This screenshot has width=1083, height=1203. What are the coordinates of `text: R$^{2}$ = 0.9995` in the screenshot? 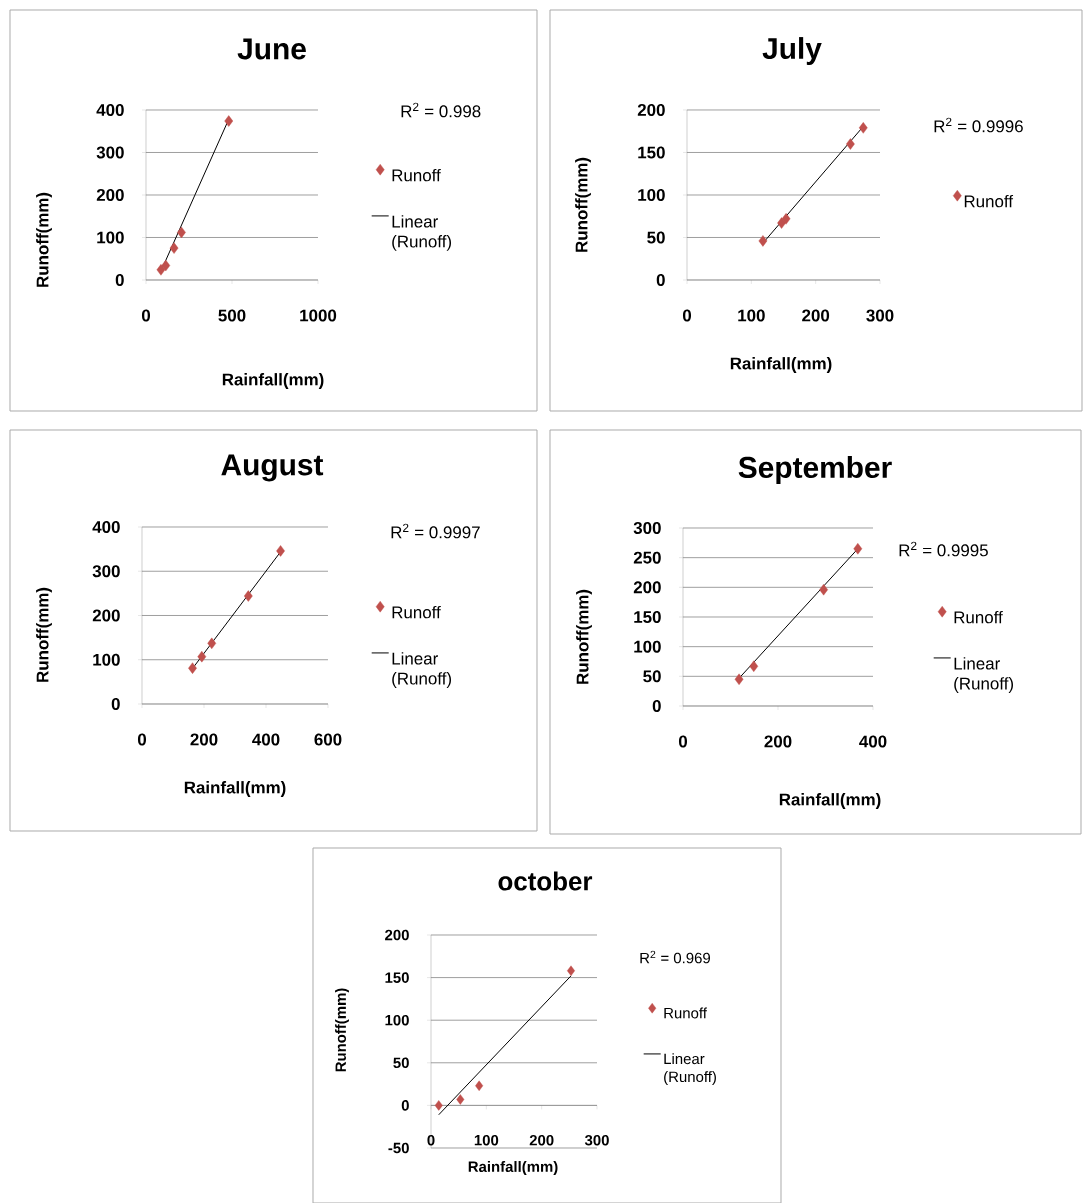 It's located at (943, 549).